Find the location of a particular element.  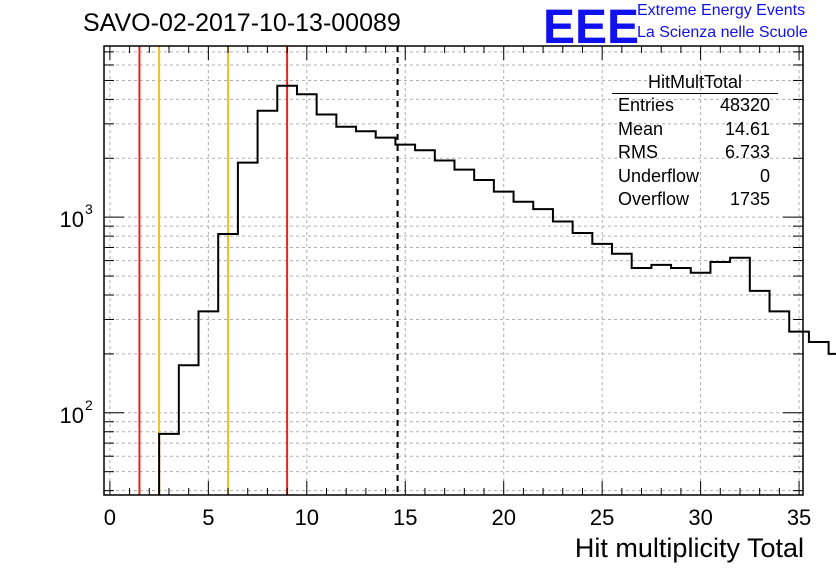

chart-title: SAVO-02-2017-10-13-00089 is located at coordinates (242, 23).